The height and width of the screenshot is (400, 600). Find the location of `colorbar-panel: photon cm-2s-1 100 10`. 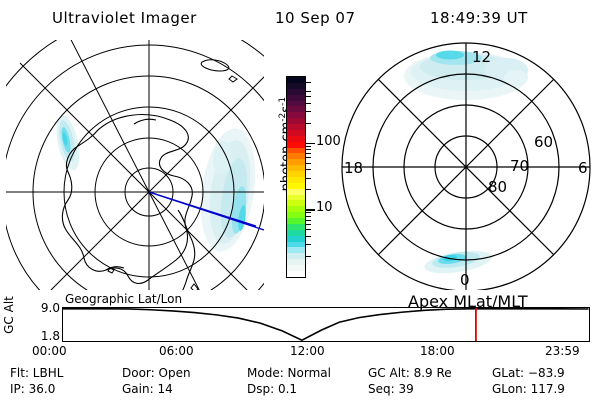

colorbar-panel: photon cm-2s-1 100 10 is located at coordinates (303, 165).